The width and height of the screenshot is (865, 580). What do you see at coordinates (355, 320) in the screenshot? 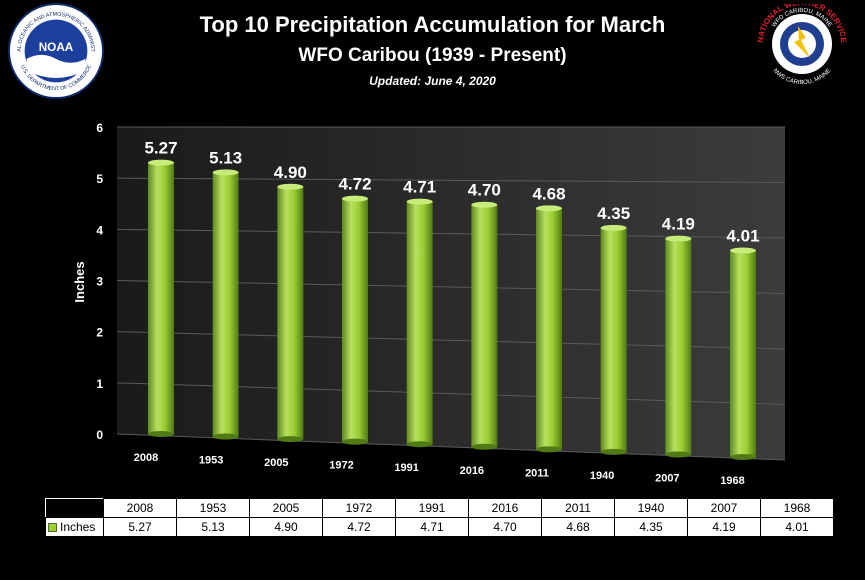
I see `bar-1972` at bounding box center [355, 320].